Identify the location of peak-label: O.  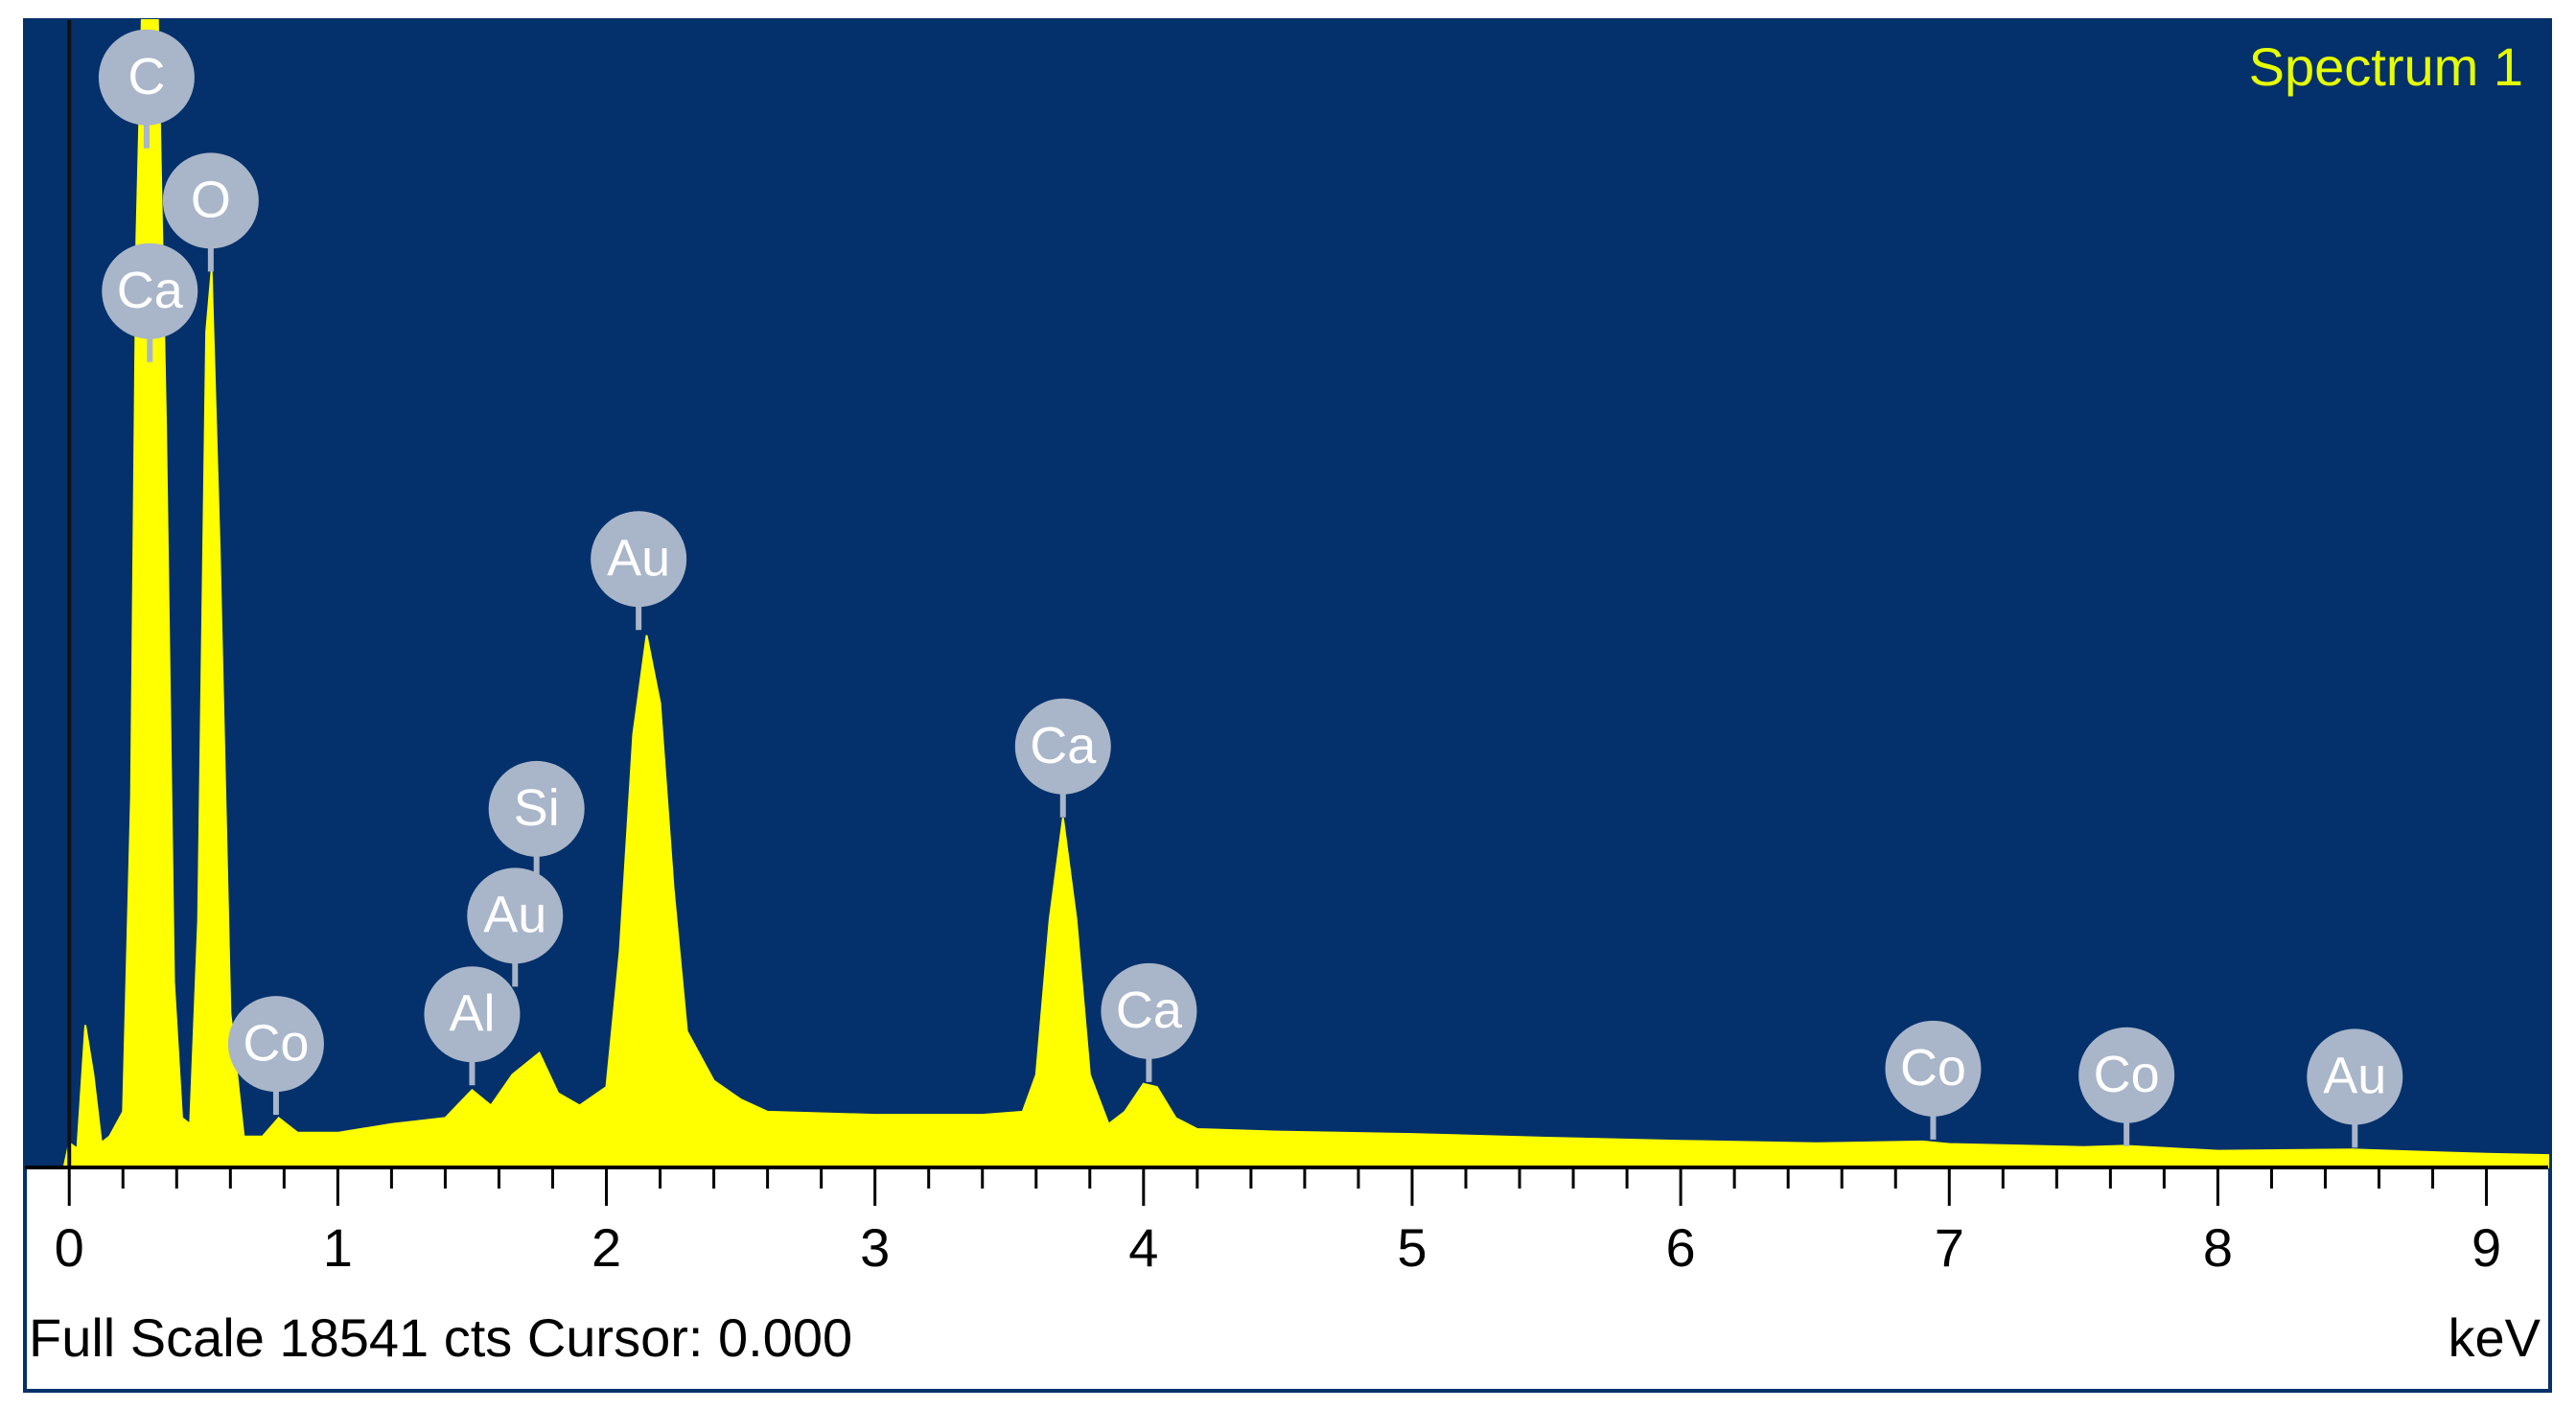
(211, 200).